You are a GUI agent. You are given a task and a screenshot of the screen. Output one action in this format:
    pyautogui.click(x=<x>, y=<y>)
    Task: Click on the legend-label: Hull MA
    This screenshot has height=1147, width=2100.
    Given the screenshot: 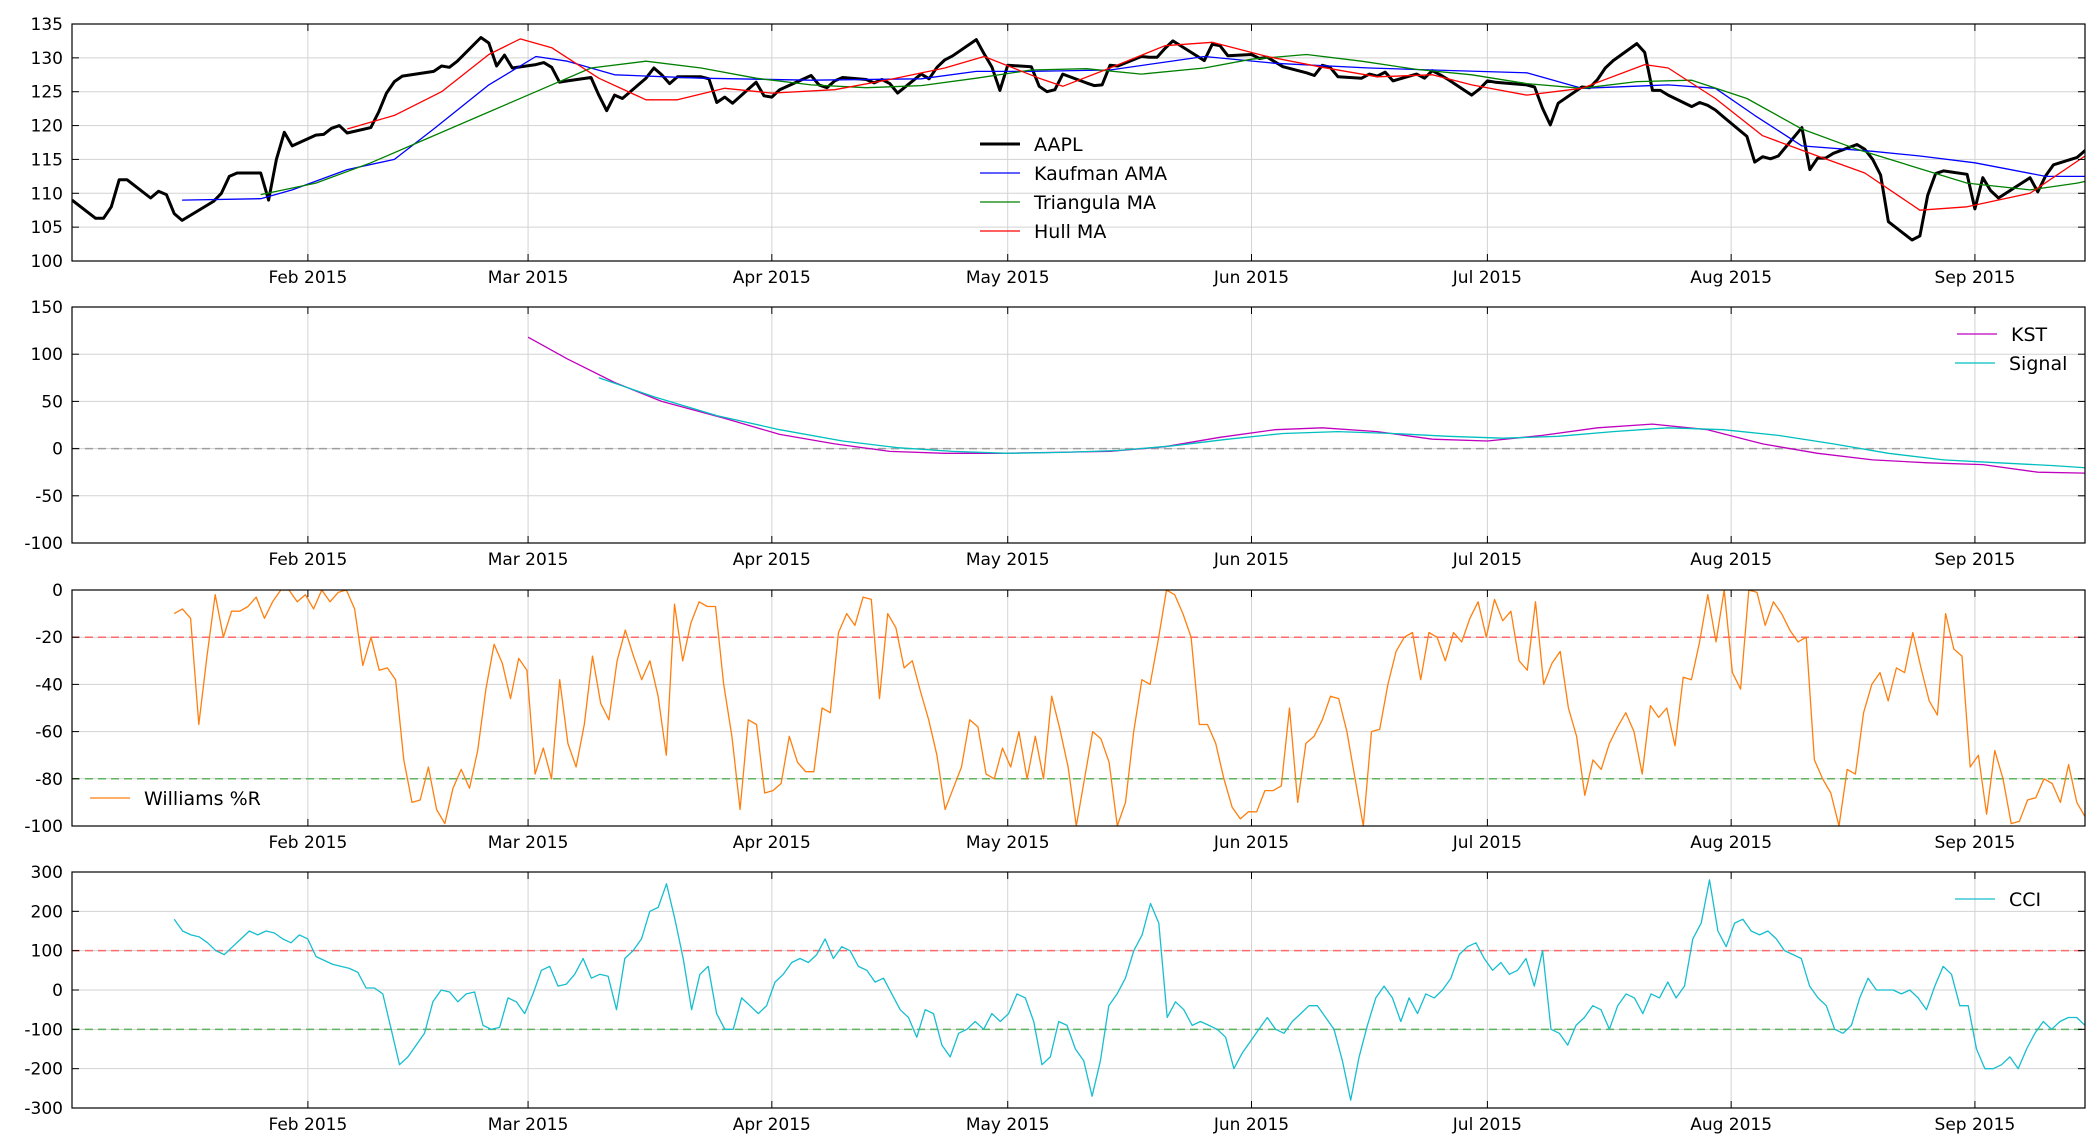 What is the action you would take?
    pyautogui.click(x=1070, y=232)
    